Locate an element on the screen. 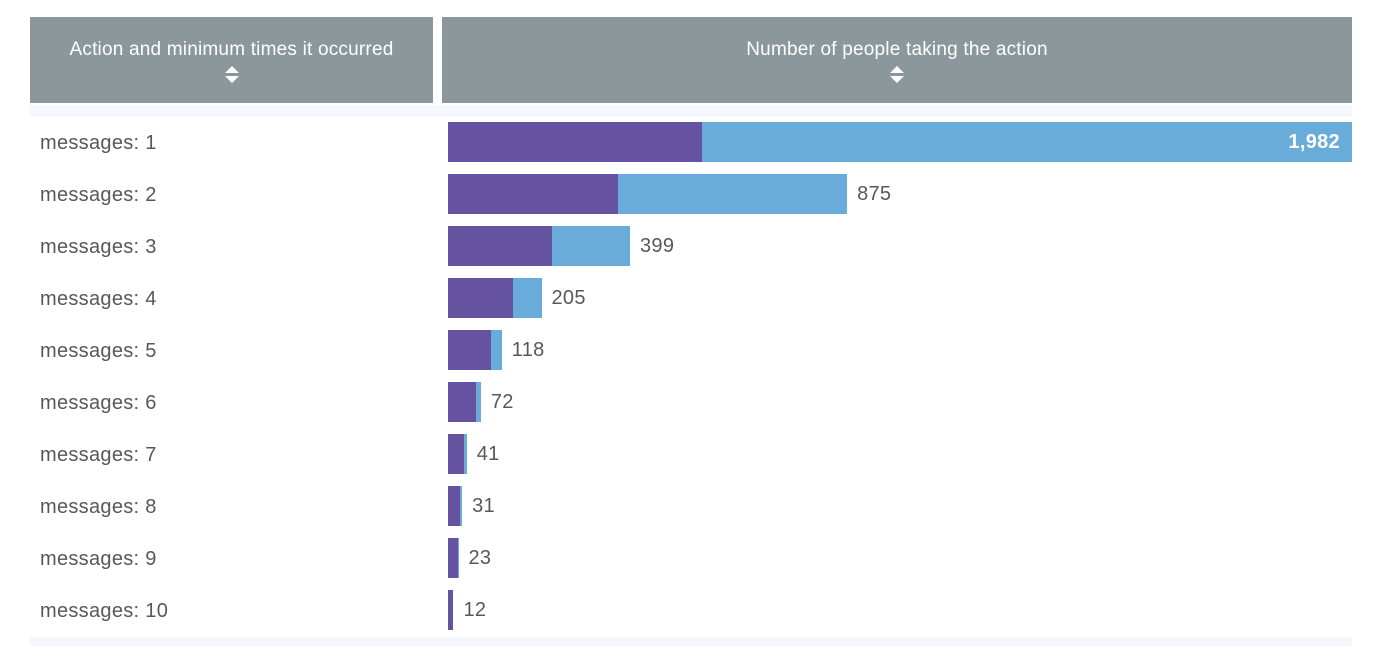 This screenshot has height=646, width=1376. bar-value-label: 41 is located at coordinates (488, 453).